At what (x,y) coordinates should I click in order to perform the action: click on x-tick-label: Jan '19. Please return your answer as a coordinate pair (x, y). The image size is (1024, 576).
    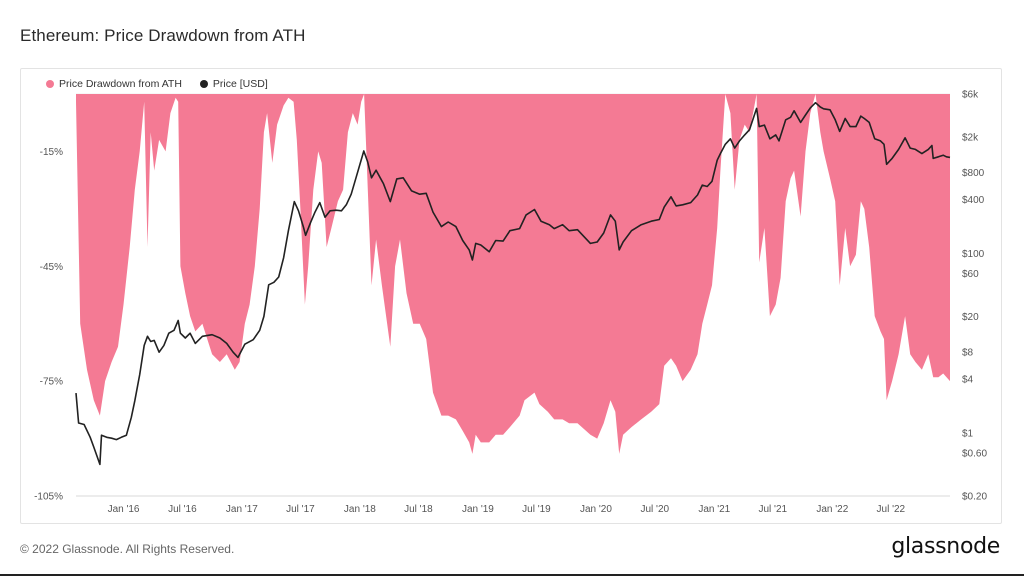
    Looking at the image, I should click on (478, 509).